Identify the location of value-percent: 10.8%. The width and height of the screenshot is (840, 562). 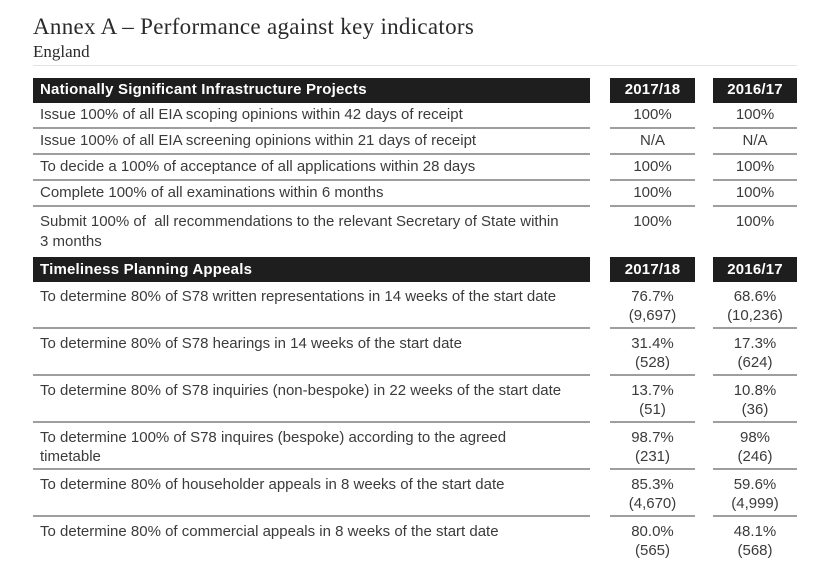
(755, 390).